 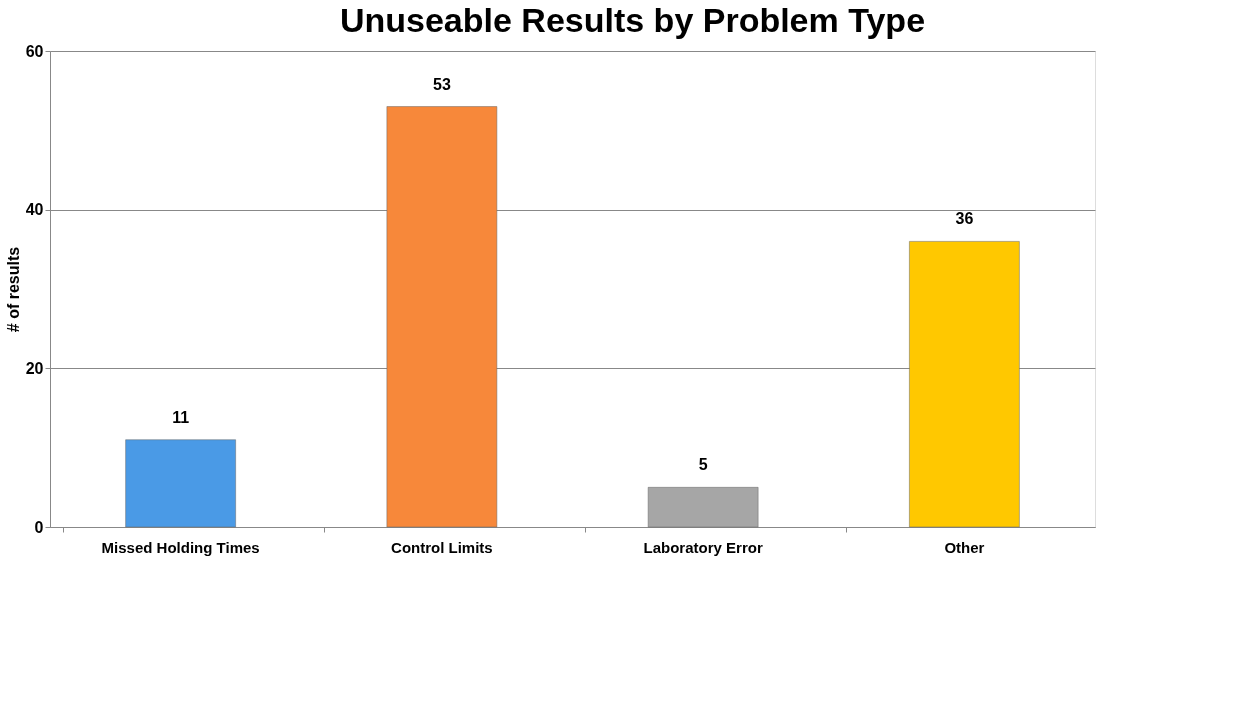 I want to click on data-label: 36, so click(x=964, y=219).